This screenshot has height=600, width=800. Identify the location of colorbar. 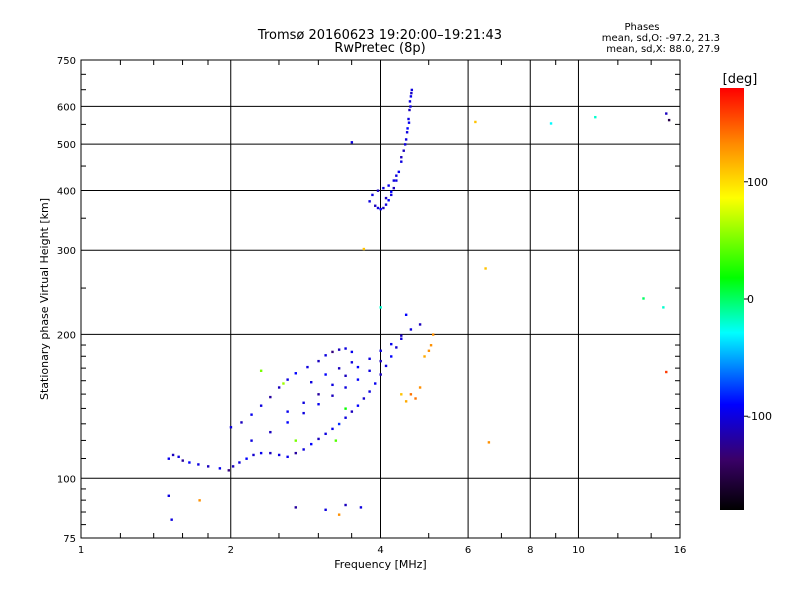
(732, 299).